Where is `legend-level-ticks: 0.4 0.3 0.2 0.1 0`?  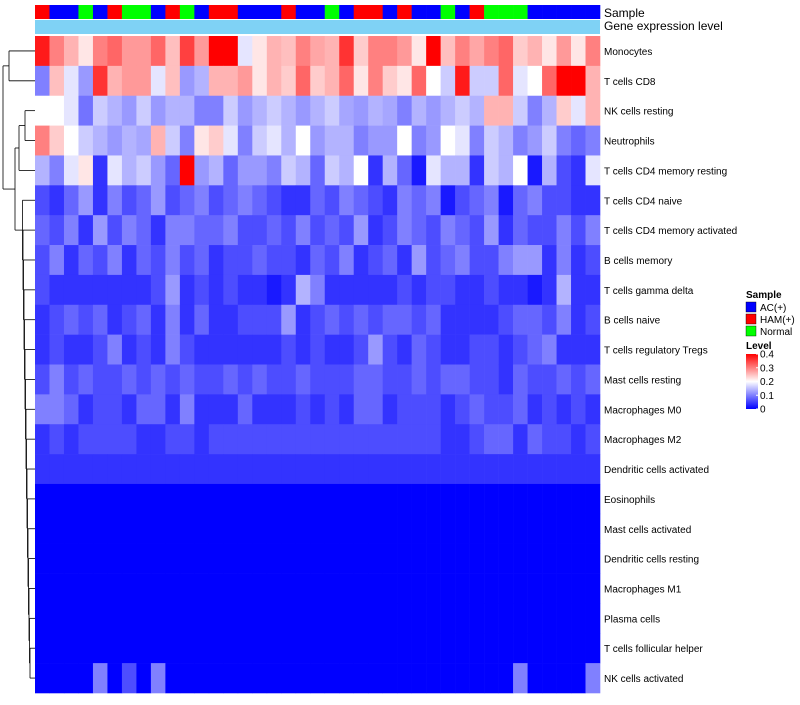
legend-level-ticks: 0.4 0.3 0.2 0.1 0 is located at coordinates (765, 383).